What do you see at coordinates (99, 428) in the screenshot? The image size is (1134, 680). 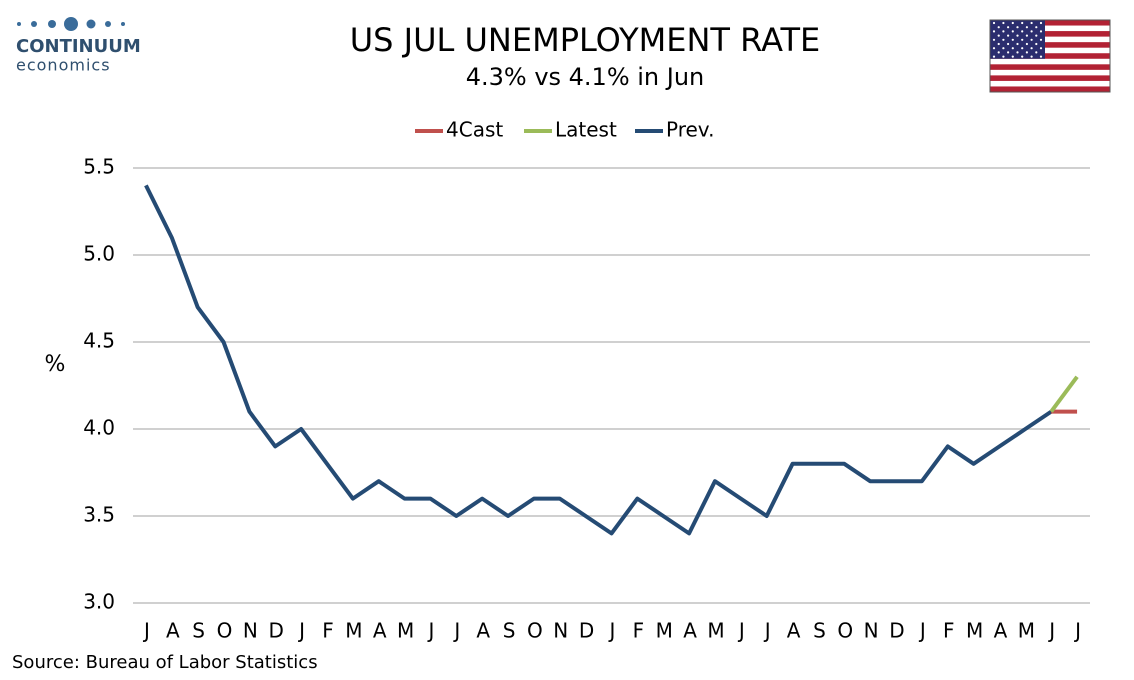 I see `y-tick-label: 4.0` at bounding box center [99, 428].